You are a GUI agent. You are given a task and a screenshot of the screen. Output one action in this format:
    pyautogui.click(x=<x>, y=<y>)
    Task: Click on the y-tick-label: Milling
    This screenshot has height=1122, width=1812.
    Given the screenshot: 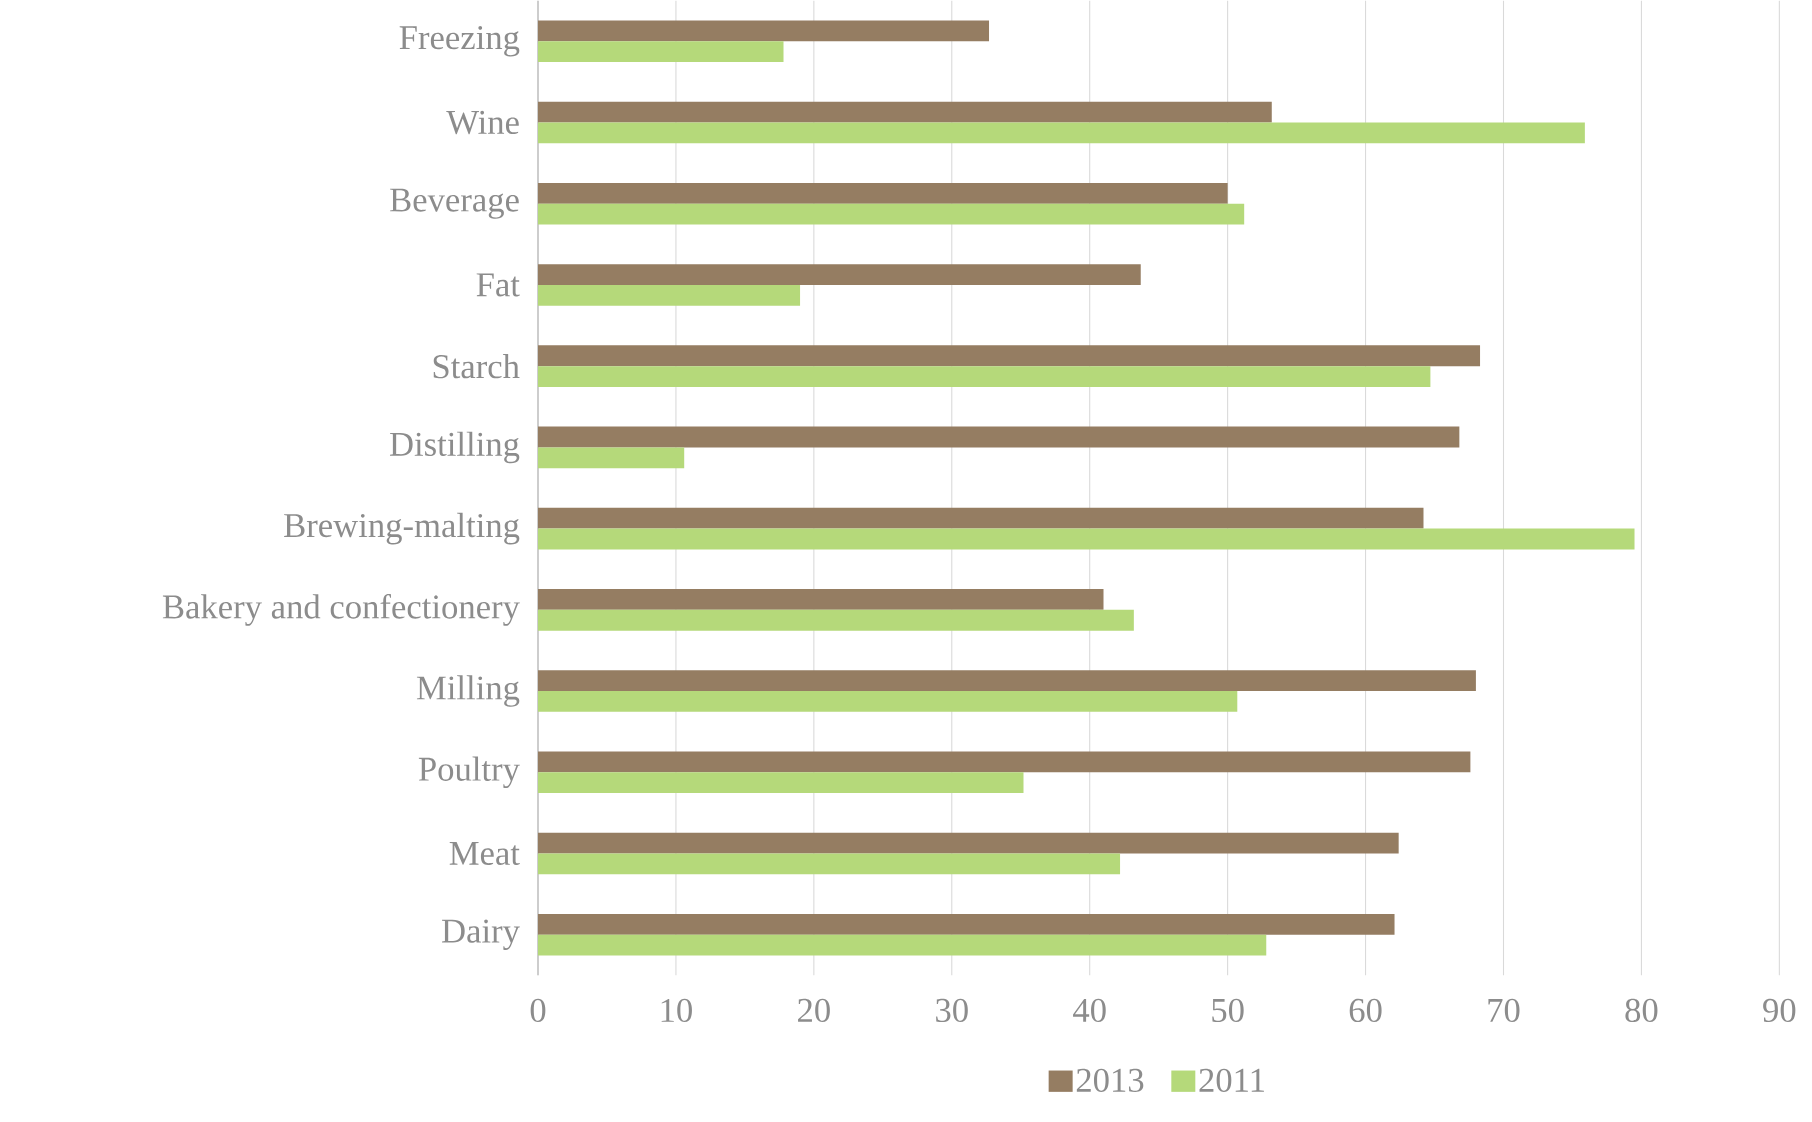 What is the action you would take?
    pyautogui.click(x=468, y=691)
    